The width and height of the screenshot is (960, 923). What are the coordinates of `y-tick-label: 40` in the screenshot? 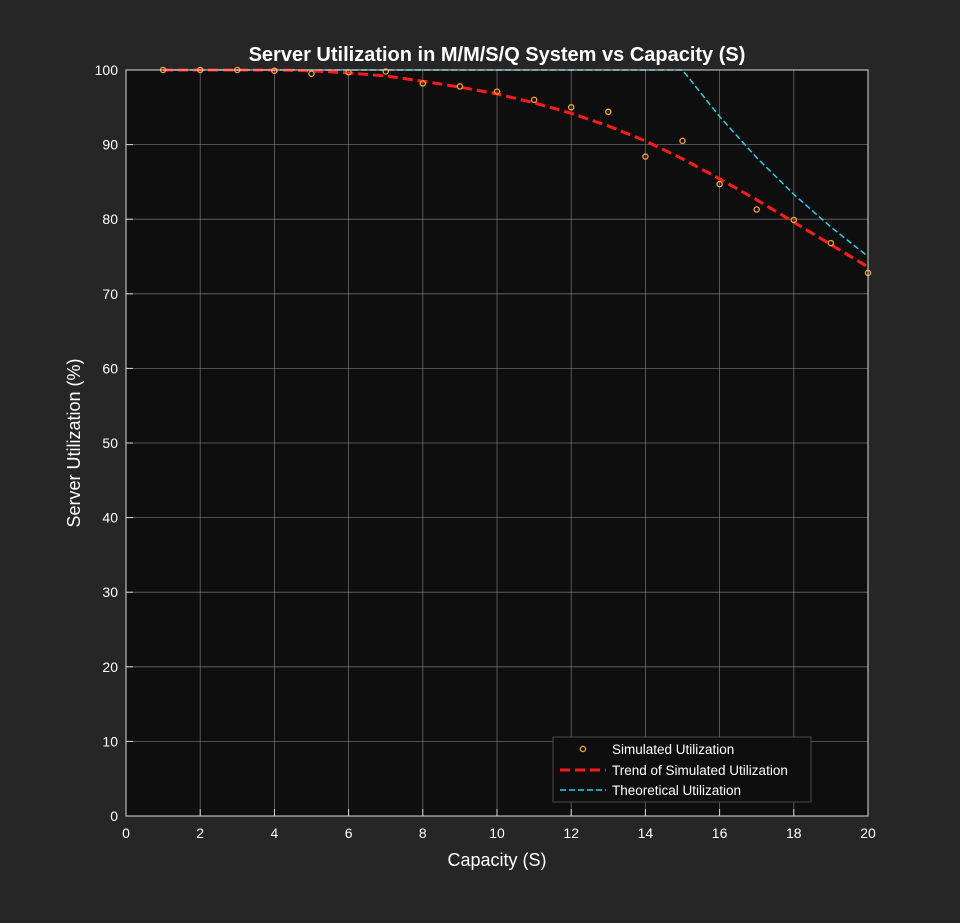 It's located at (110, 518).